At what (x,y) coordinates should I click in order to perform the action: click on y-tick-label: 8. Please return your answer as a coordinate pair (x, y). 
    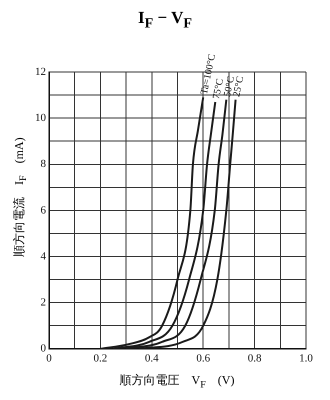
    Looking at the image, I should click on (43, 164).